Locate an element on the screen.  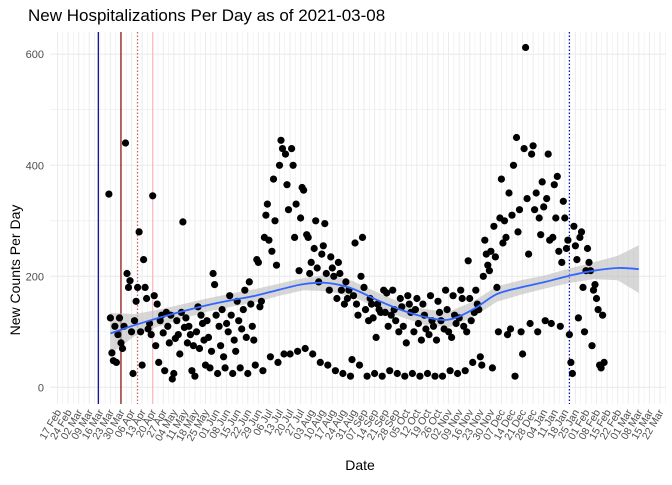
y-tick-label: 400 is located at coordinates (35, 166).